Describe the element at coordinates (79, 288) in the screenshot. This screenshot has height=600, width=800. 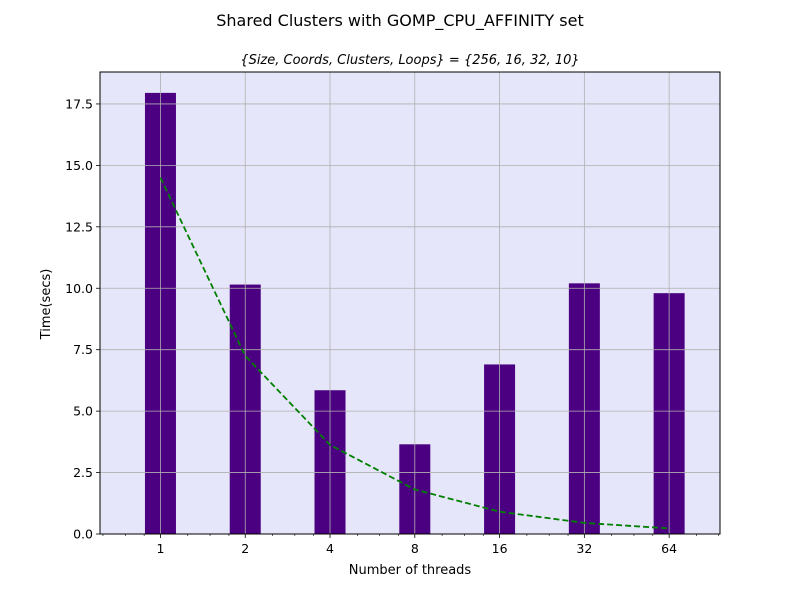
I see `y-tick-label: 10.0` at that location.